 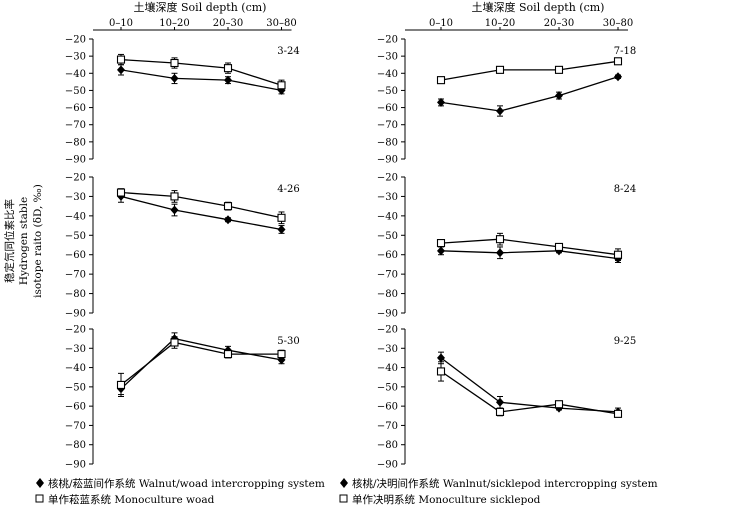 I want to click on legend-left-entry-2: 单作菘蓝系统 Monoculture woad, so click(x=131, y=499).